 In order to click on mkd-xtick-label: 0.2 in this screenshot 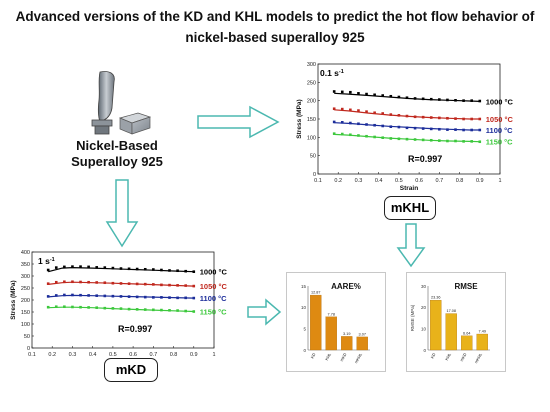, I will do `click(52, 355)`.